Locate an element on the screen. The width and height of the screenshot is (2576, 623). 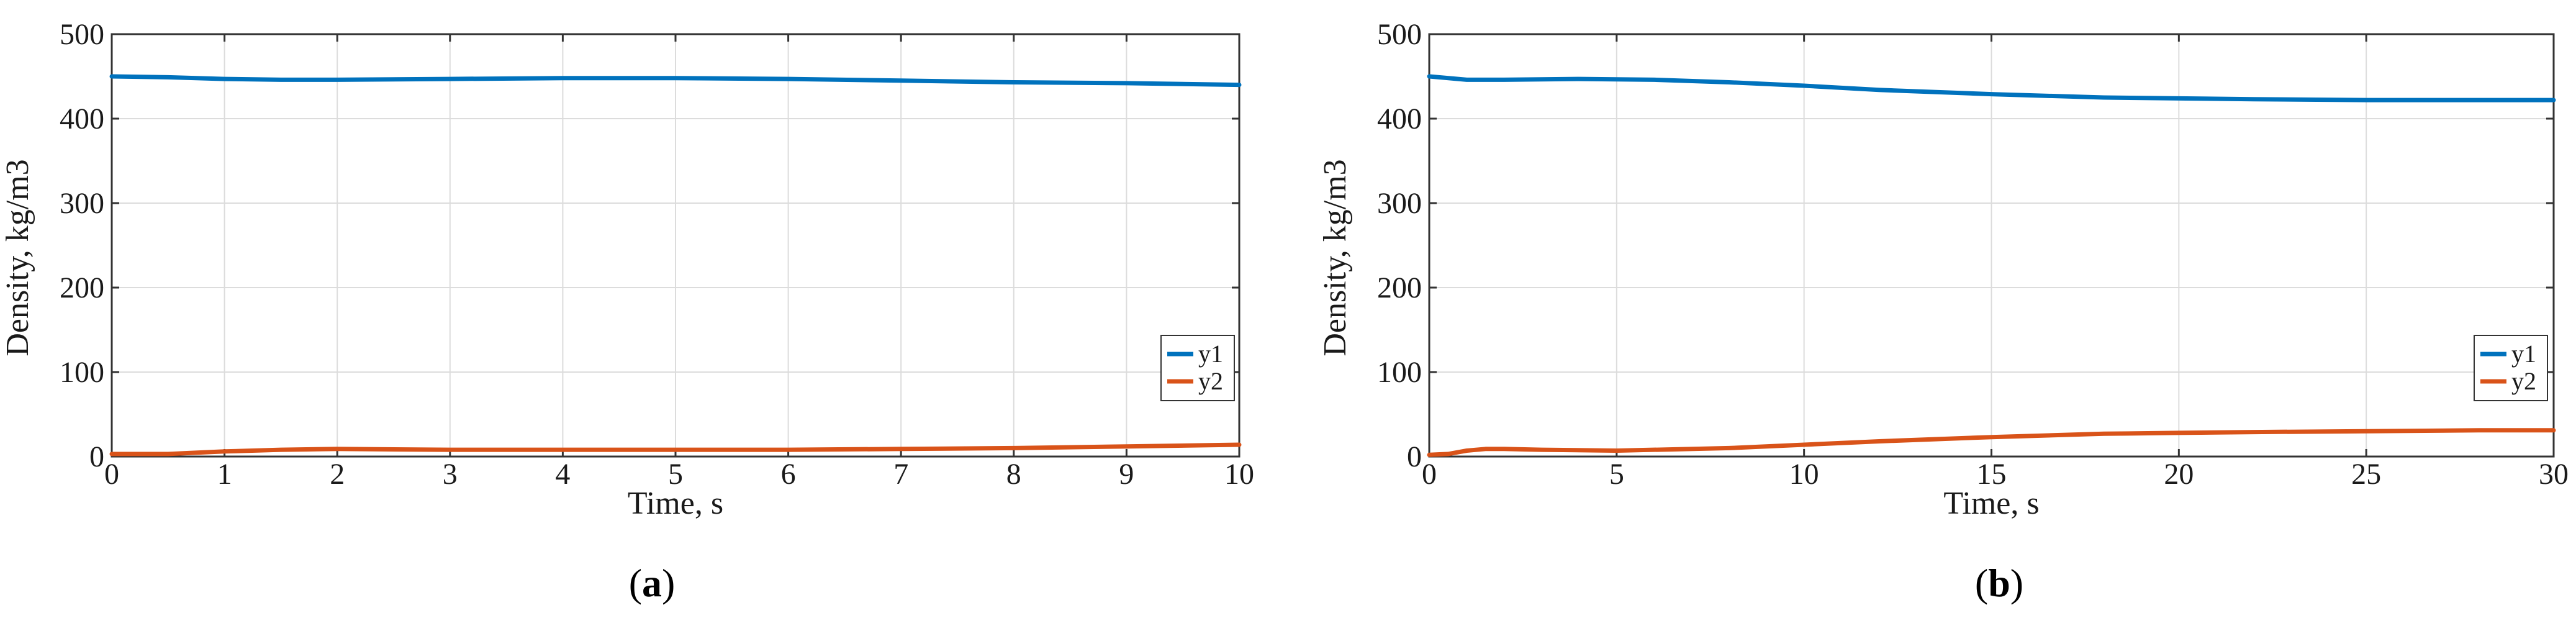
panel-label-letter: a is located at coordinates (652, 583).